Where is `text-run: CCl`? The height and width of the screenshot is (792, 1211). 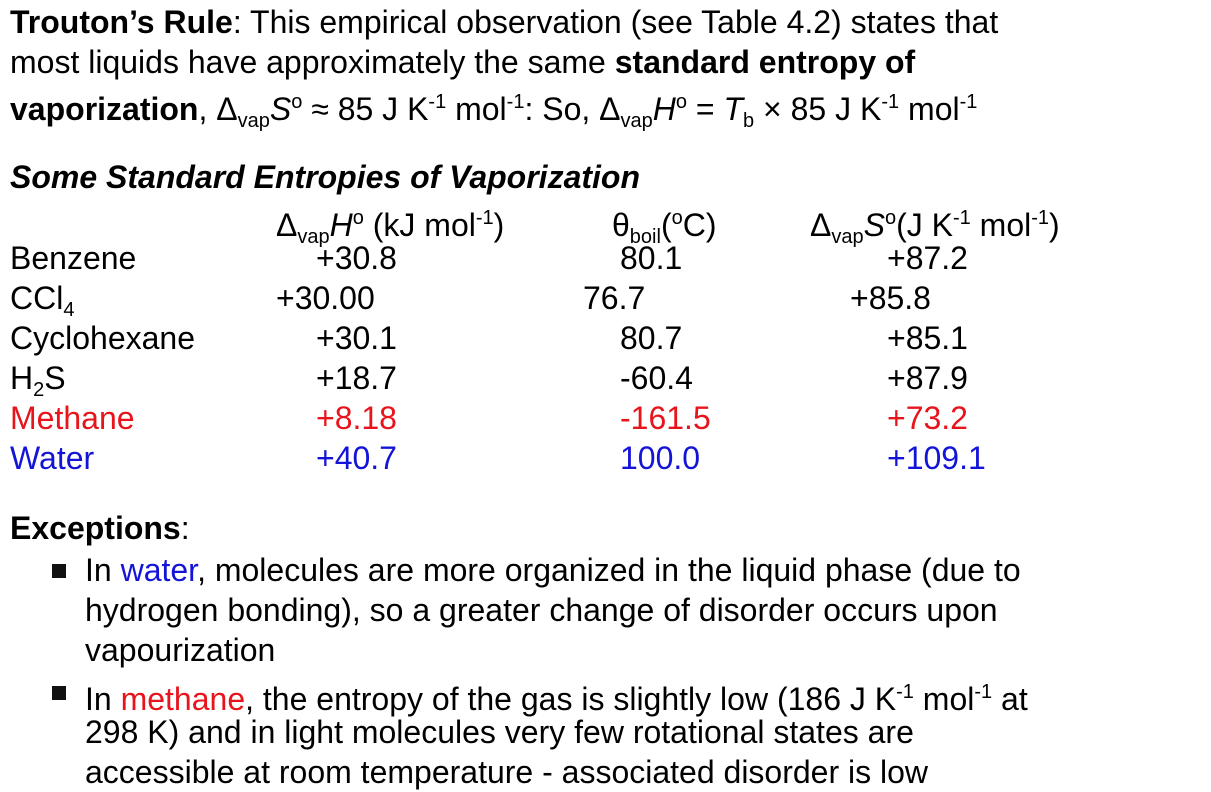
text-run: CCl is located at coordinates (37, 298).